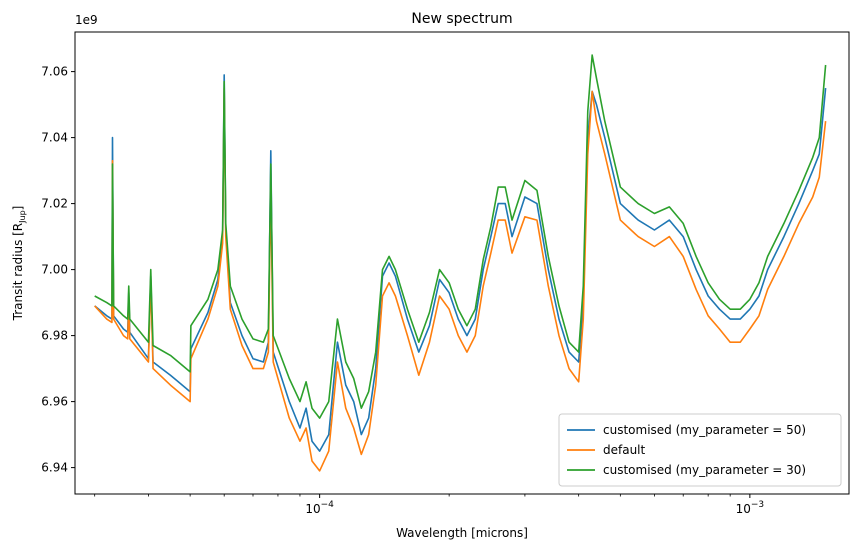 The height and width of the screenshot is (552, 860). What do you see at coordinates (86, 20) in the screenshot?
I see `y-offset-label: 1e9` at bounding box center [86, 20].